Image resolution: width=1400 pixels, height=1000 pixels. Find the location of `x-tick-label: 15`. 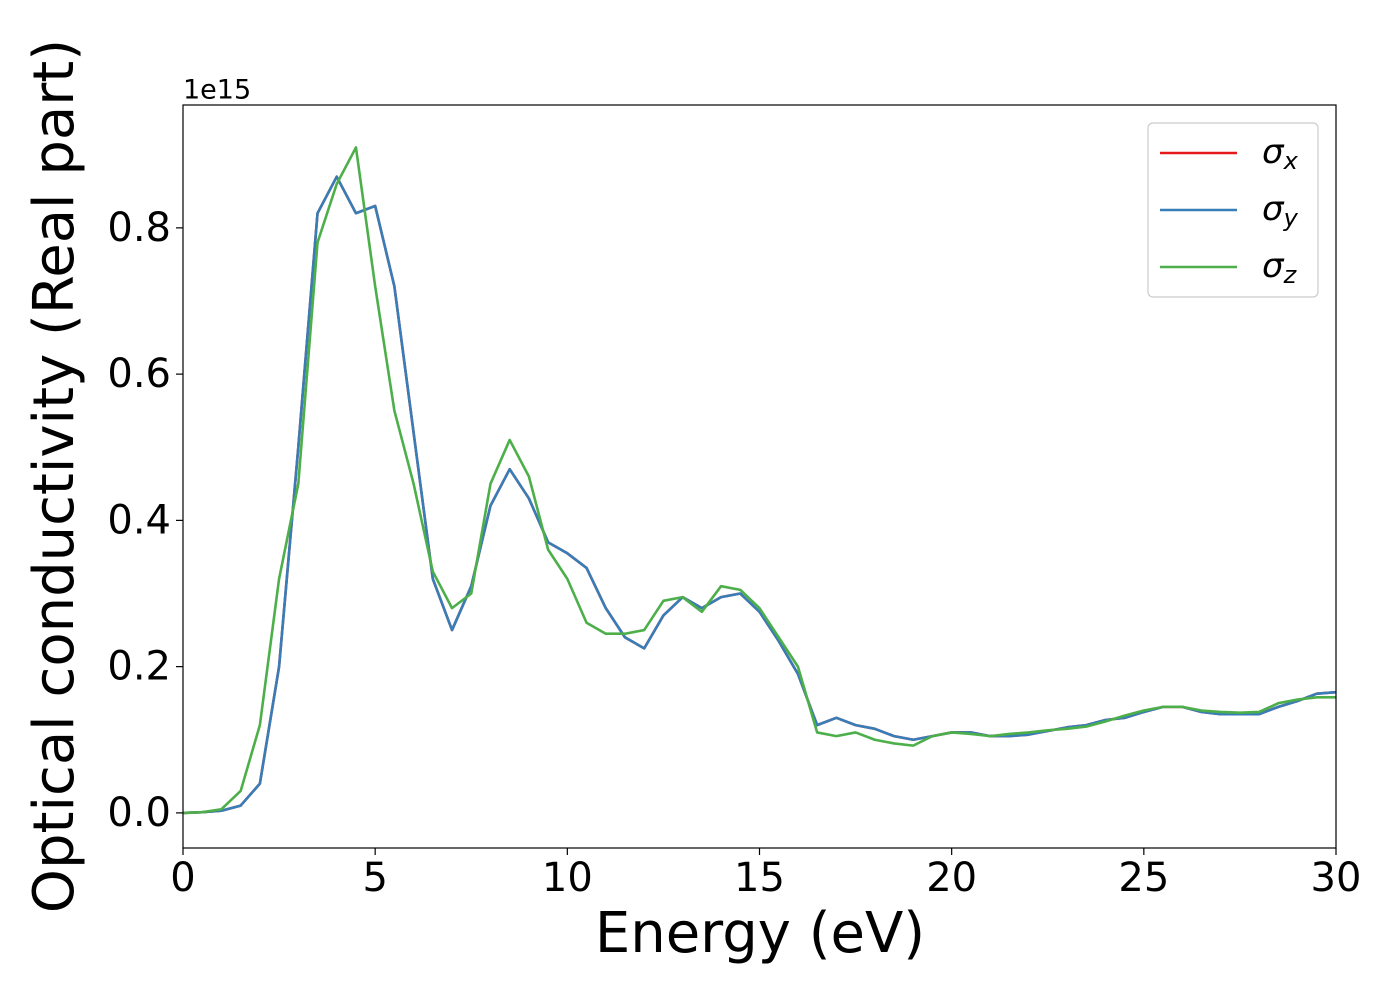

x-tick-label: 15 is located at coordinates (759, 878).